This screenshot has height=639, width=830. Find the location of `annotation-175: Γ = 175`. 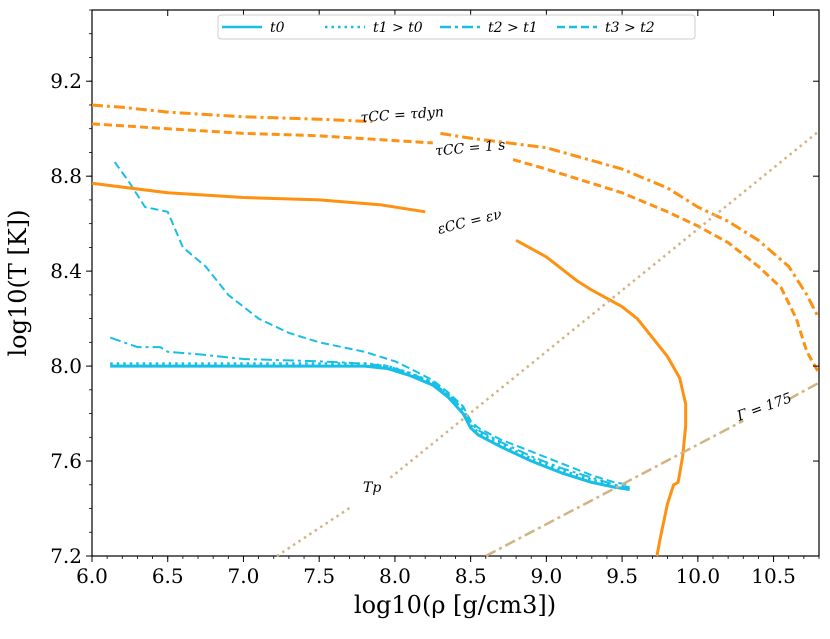

annotation-175: Γ = 175 is located at coordinates (764, 407).